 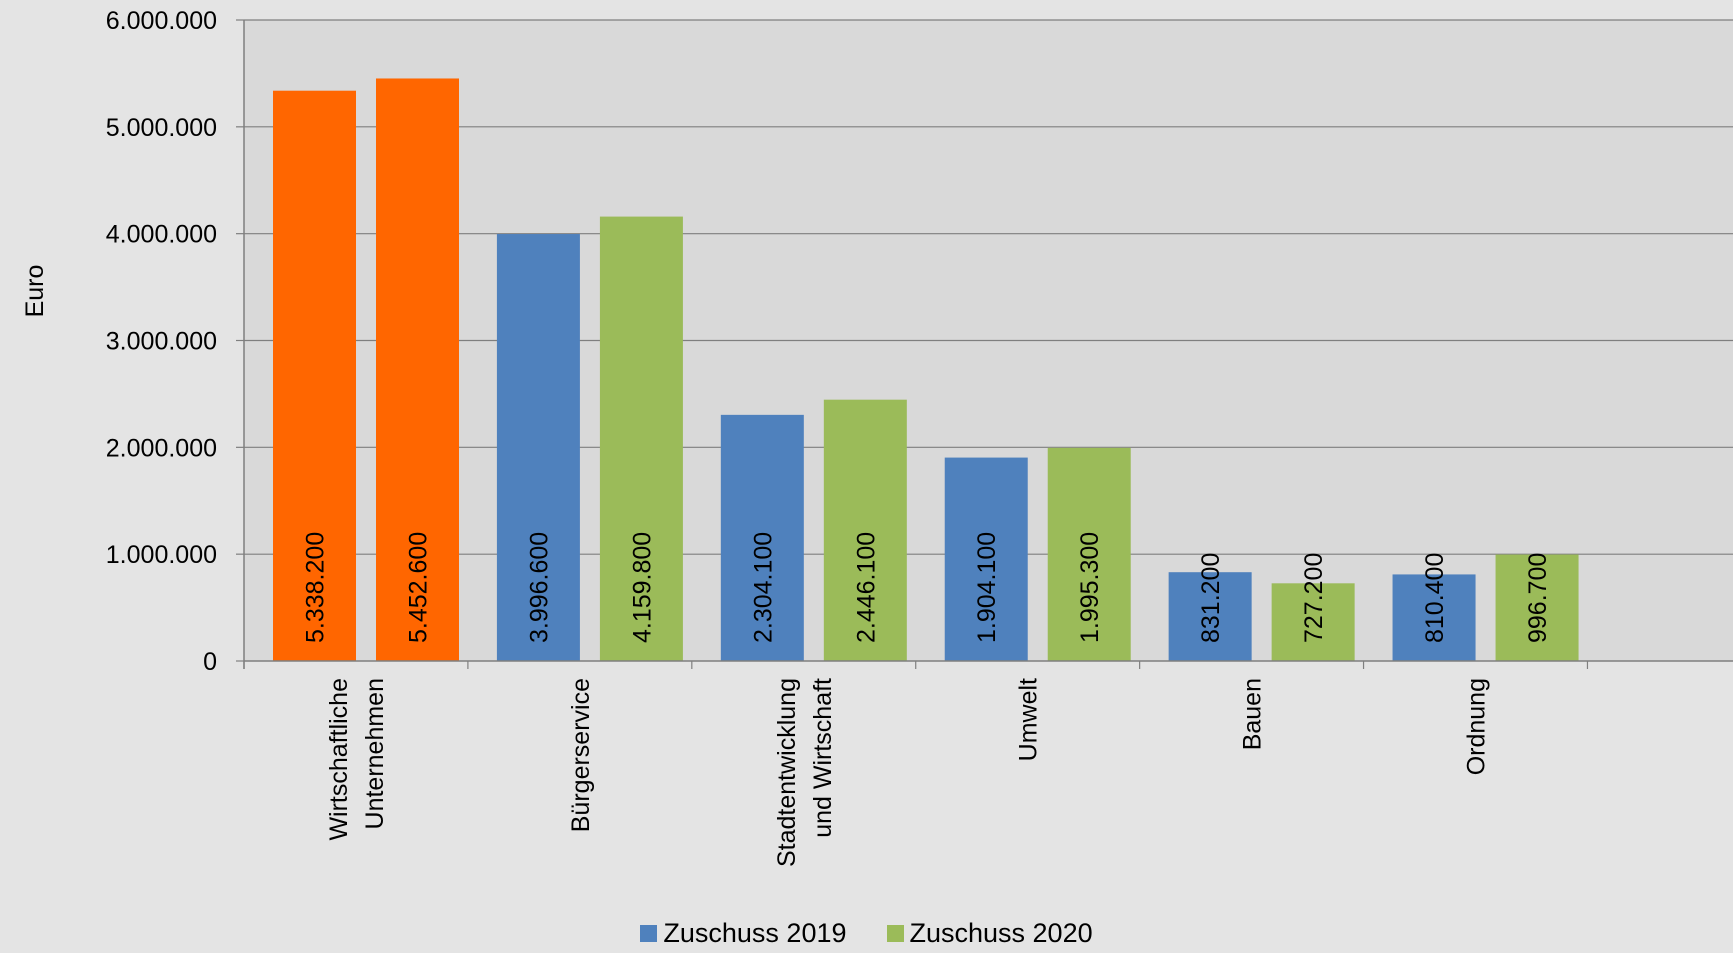 I want to click on x-category-label: Unternehmen, so click(x=375, y=753).